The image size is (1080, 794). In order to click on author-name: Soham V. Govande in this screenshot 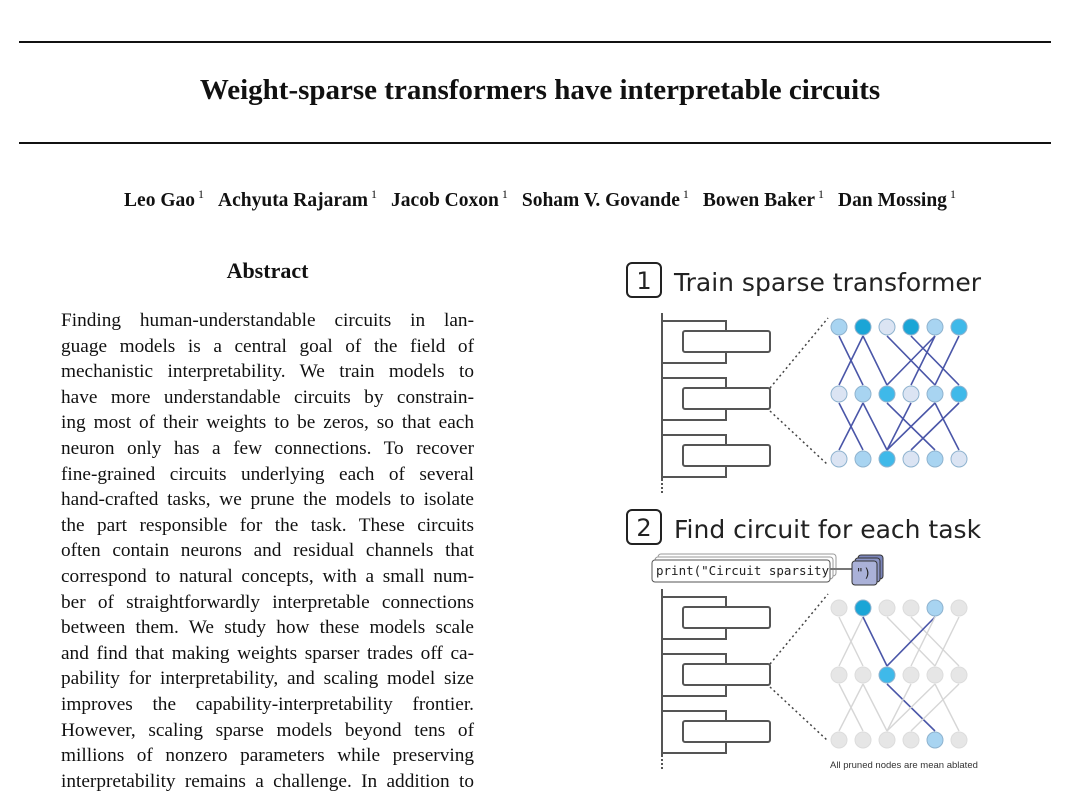, I will do `click(600, 200)`.